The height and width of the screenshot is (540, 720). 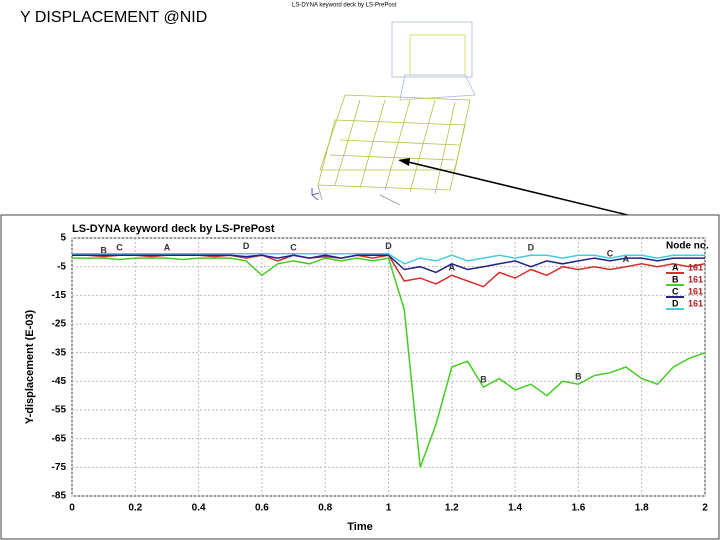 I want to click on legend-label: C, so click(x=675, y=291).